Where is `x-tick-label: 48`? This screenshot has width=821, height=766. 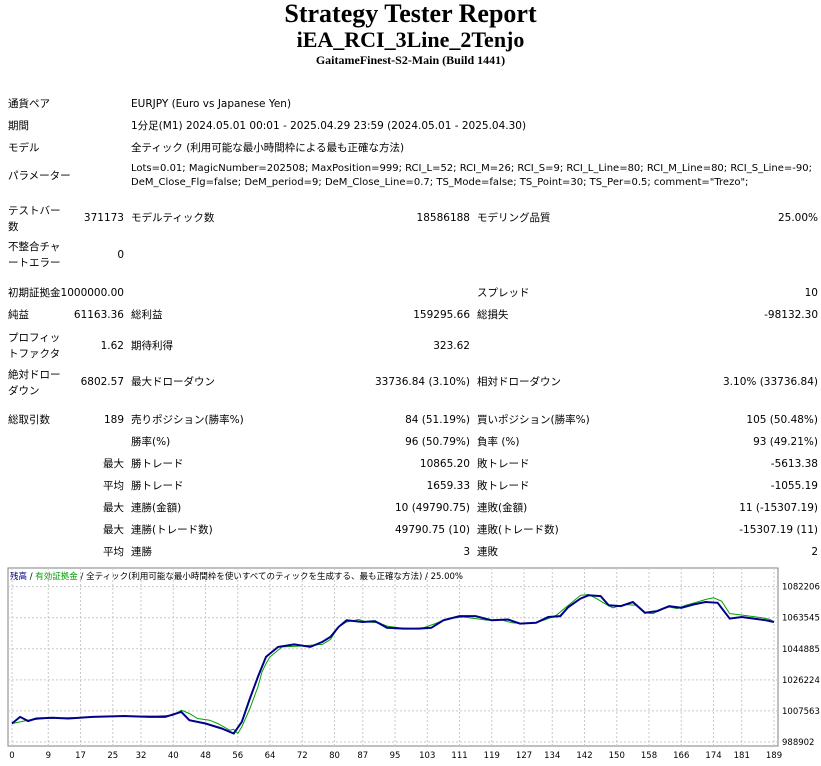
x-tick-label: 48 is located at coordinates (205, 756).